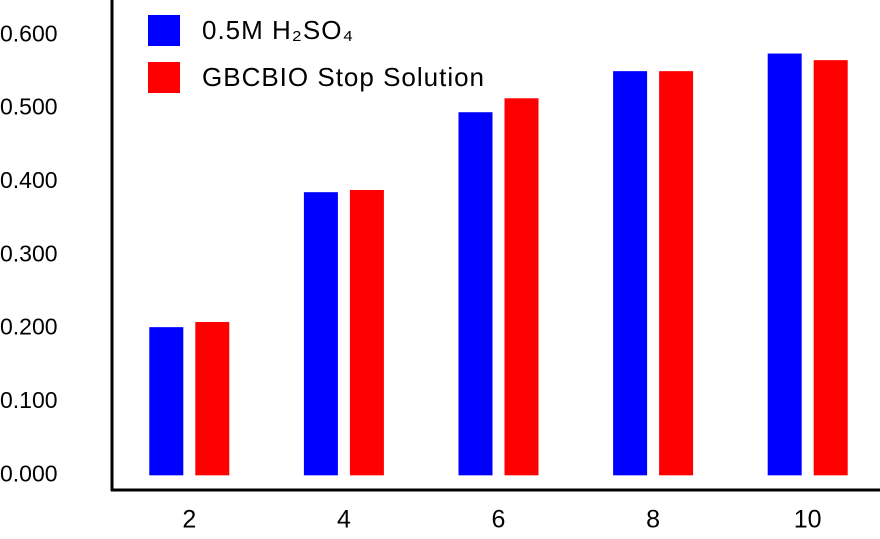 The height and width of the screenshot is (539, 880). I want to click on legend-label: 0.5M H₂SO₄, so click(278, 30).